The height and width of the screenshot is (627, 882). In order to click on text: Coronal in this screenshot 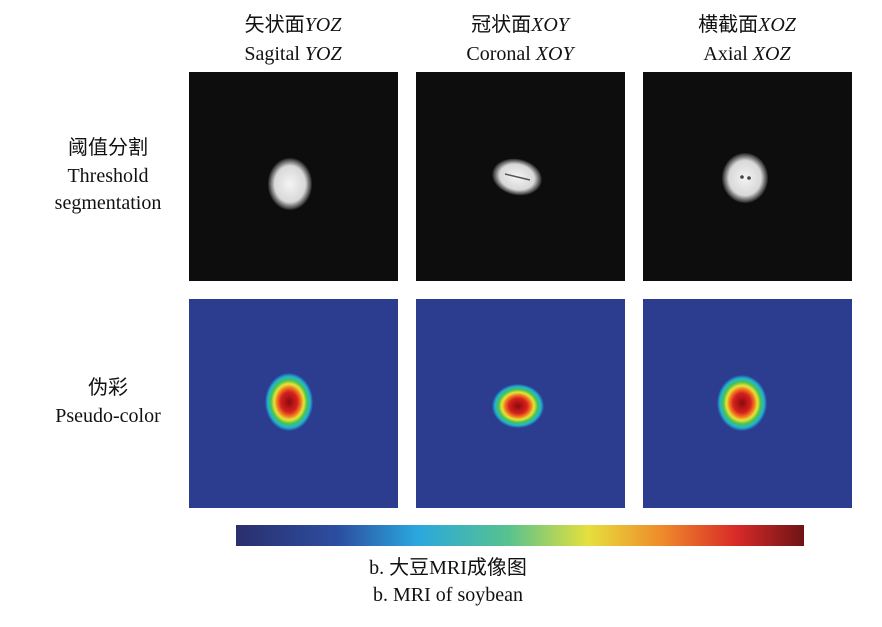, I will do `click(498, 54)`.